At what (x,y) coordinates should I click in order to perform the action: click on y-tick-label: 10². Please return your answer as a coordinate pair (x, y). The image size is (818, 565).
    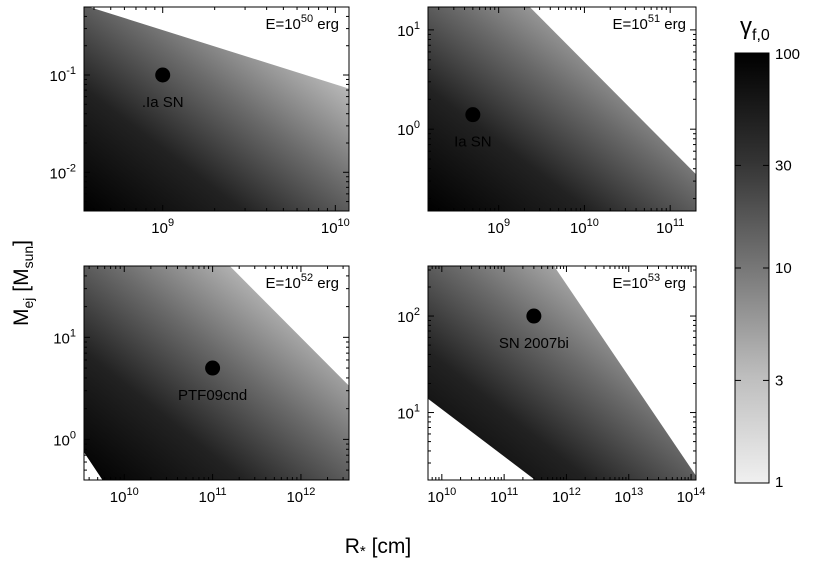
    Looking at the image, I should click on (408, 316).